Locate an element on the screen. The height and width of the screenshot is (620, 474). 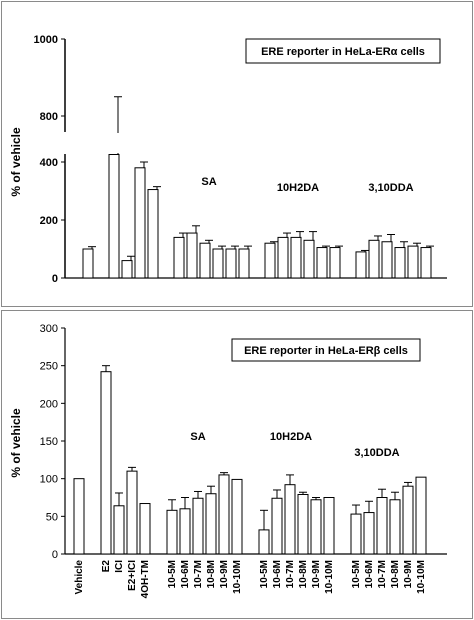
y-tick-label: 250 is located at coordinates (49, 367).